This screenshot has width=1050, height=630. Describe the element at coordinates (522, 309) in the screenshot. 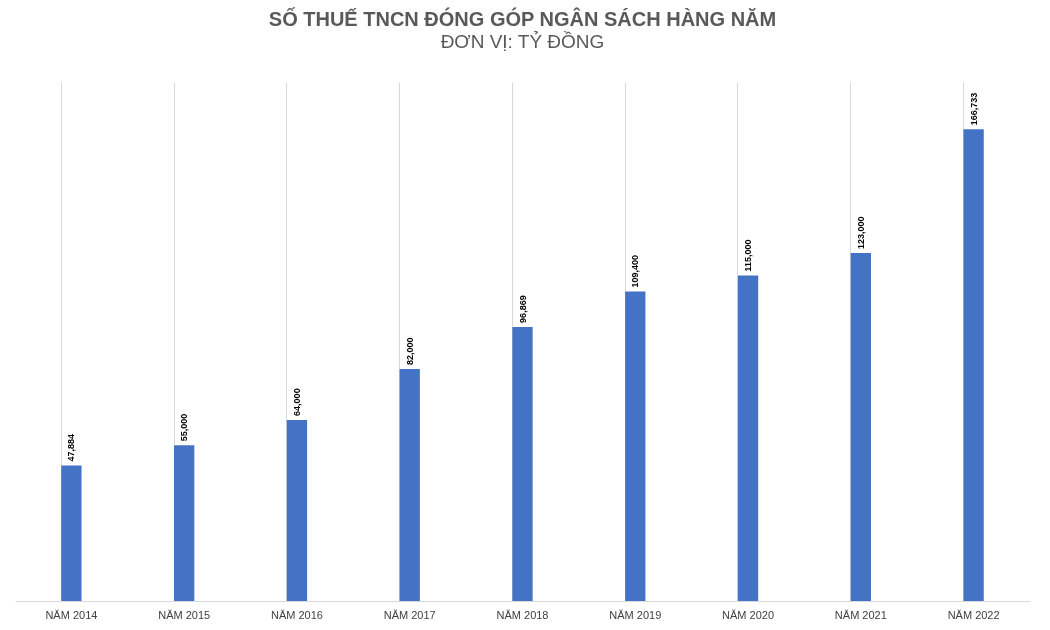

I see `data-label: 96,869` at that location.